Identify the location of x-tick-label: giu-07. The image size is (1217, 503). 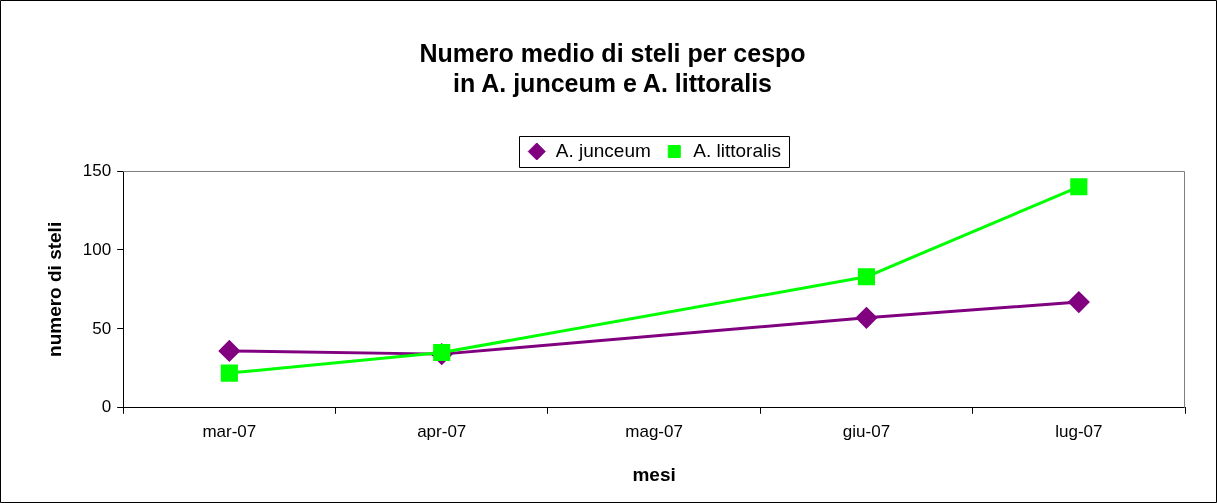
(866, 431).